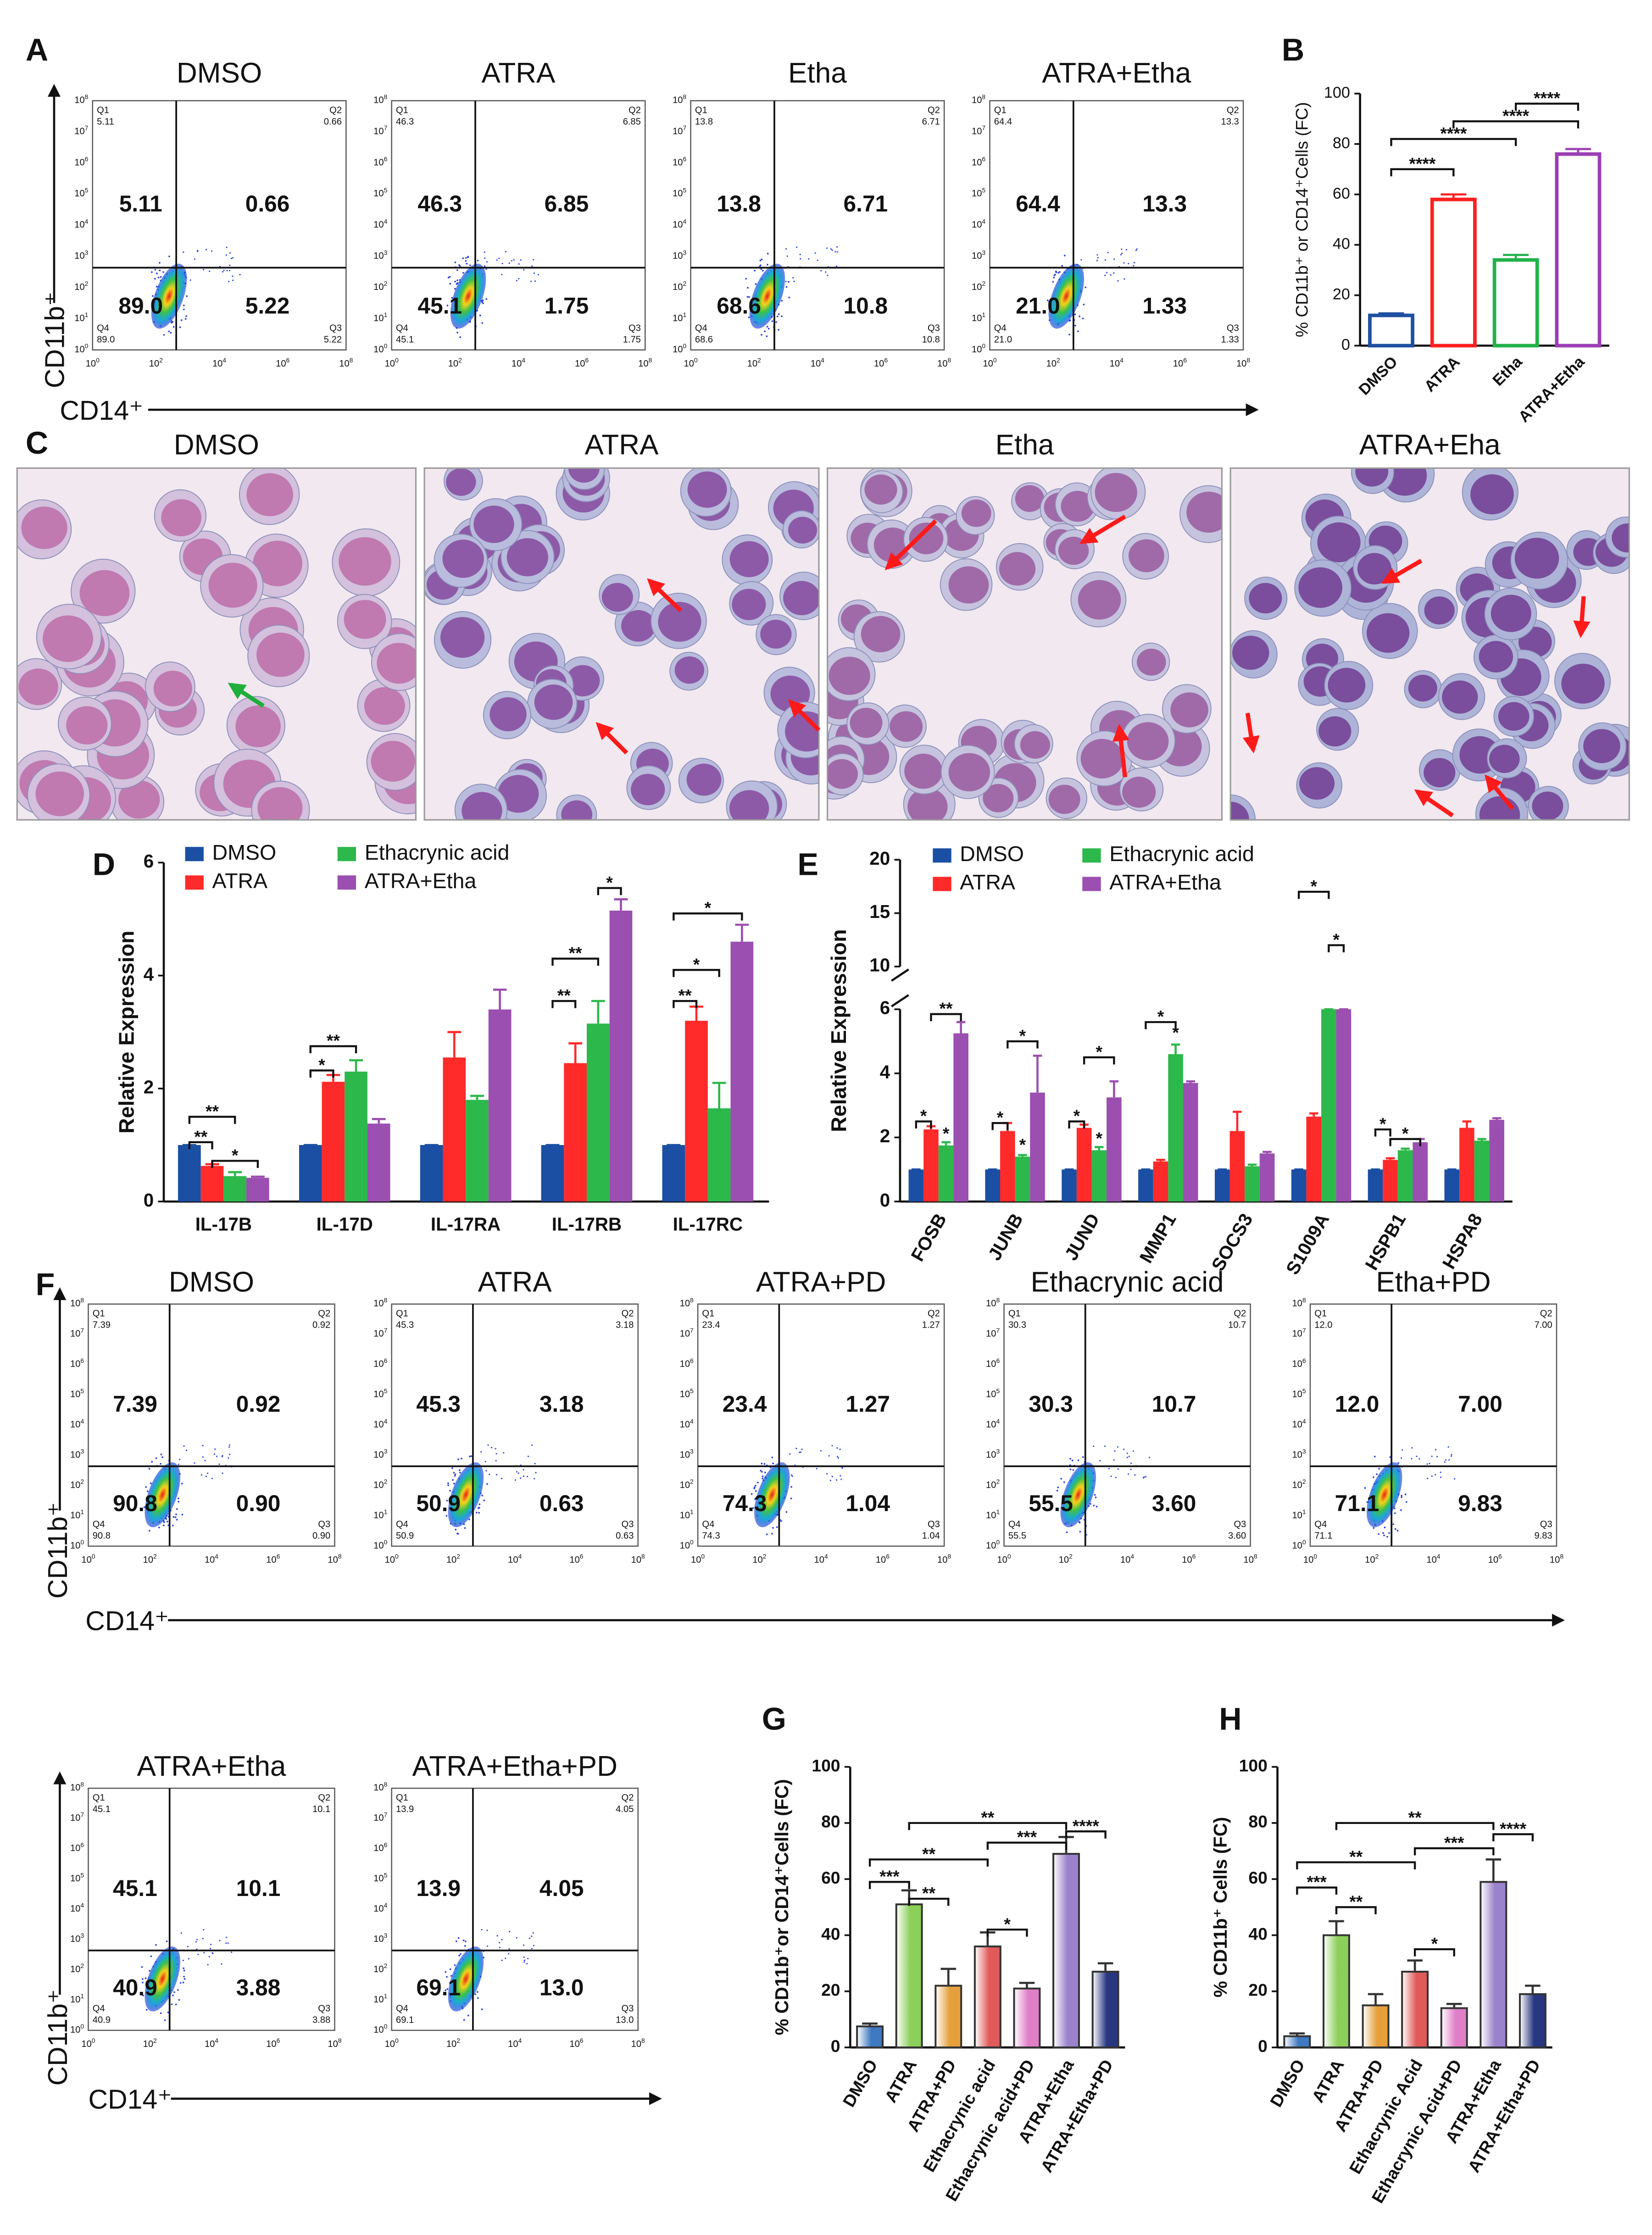 The width and height of the screenshot is (1652, 2235). Describe the element at coordinates (745, 1404) in the screenshot. I see `quadrant-value: 23.4` at that location.